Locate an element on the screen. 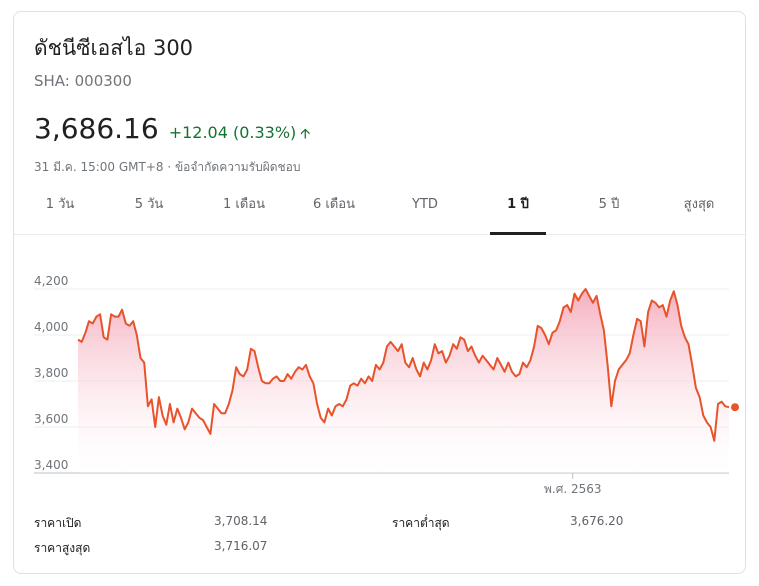 This screenshot has height=586, width=759. tab-label: 5 วัน is located at coordinates (149, 204).